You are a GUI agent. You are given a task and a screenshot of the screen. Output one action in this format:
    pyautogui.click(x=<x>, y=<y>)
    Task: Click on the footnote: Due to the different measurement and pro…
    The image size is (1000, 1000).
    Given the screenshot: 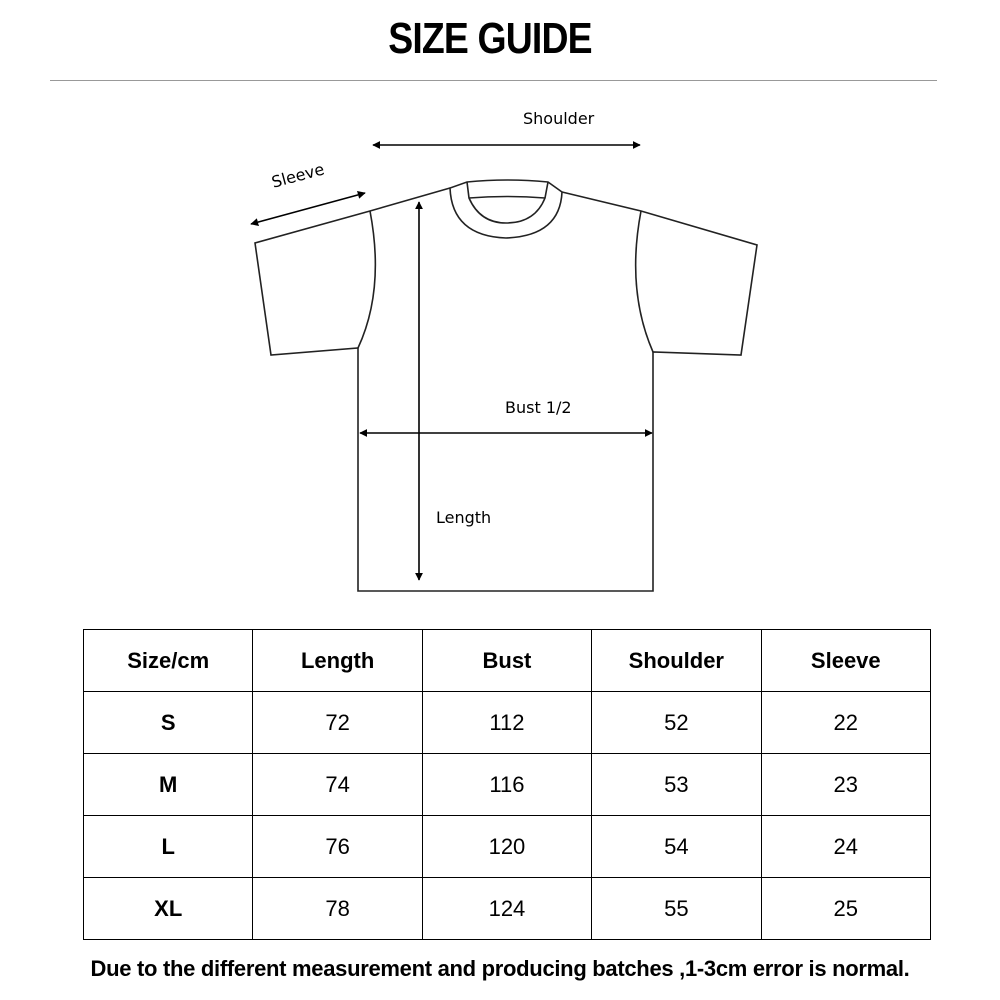 What is the action you would take?
    pyautogui.click(x=500, y=968)
    